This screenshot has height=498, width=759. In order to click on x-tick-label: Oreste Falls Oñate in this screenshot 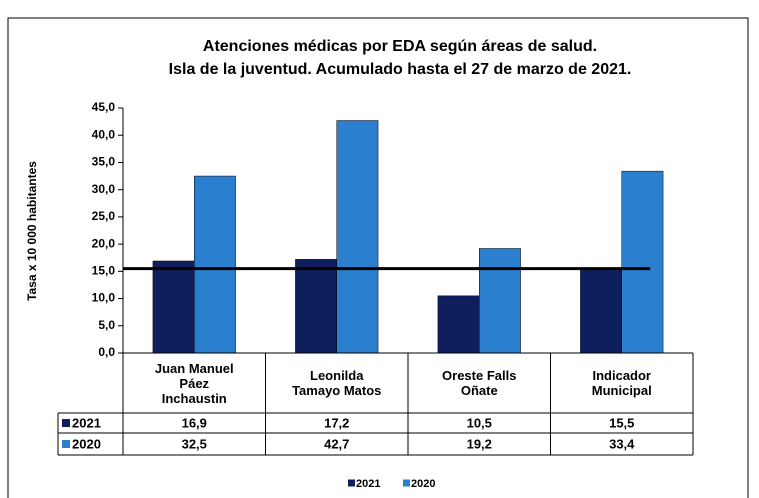, I will do `click(479, 383)`.